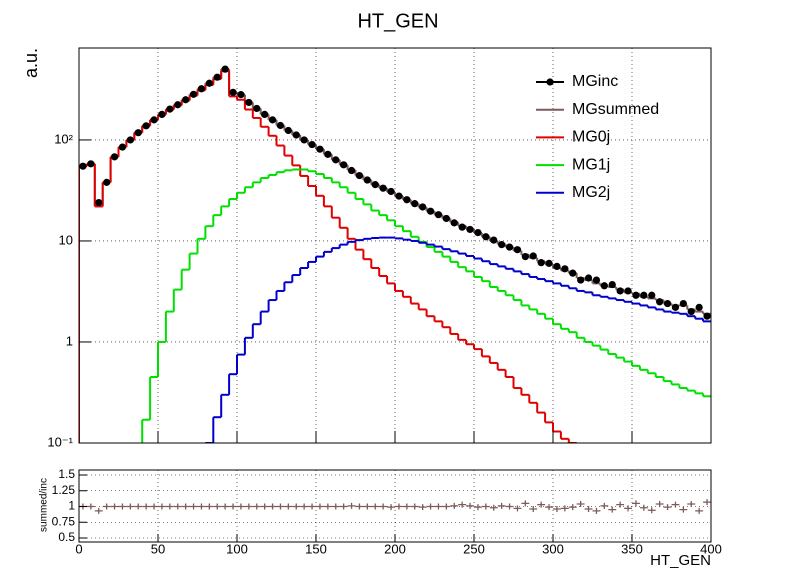 The height and width of the screenshot is (574, 798). What do you see at coordinates (31, 63) in the screenshot?
I see `y-axis-label: a.u.` at bounding box center [31, 63].